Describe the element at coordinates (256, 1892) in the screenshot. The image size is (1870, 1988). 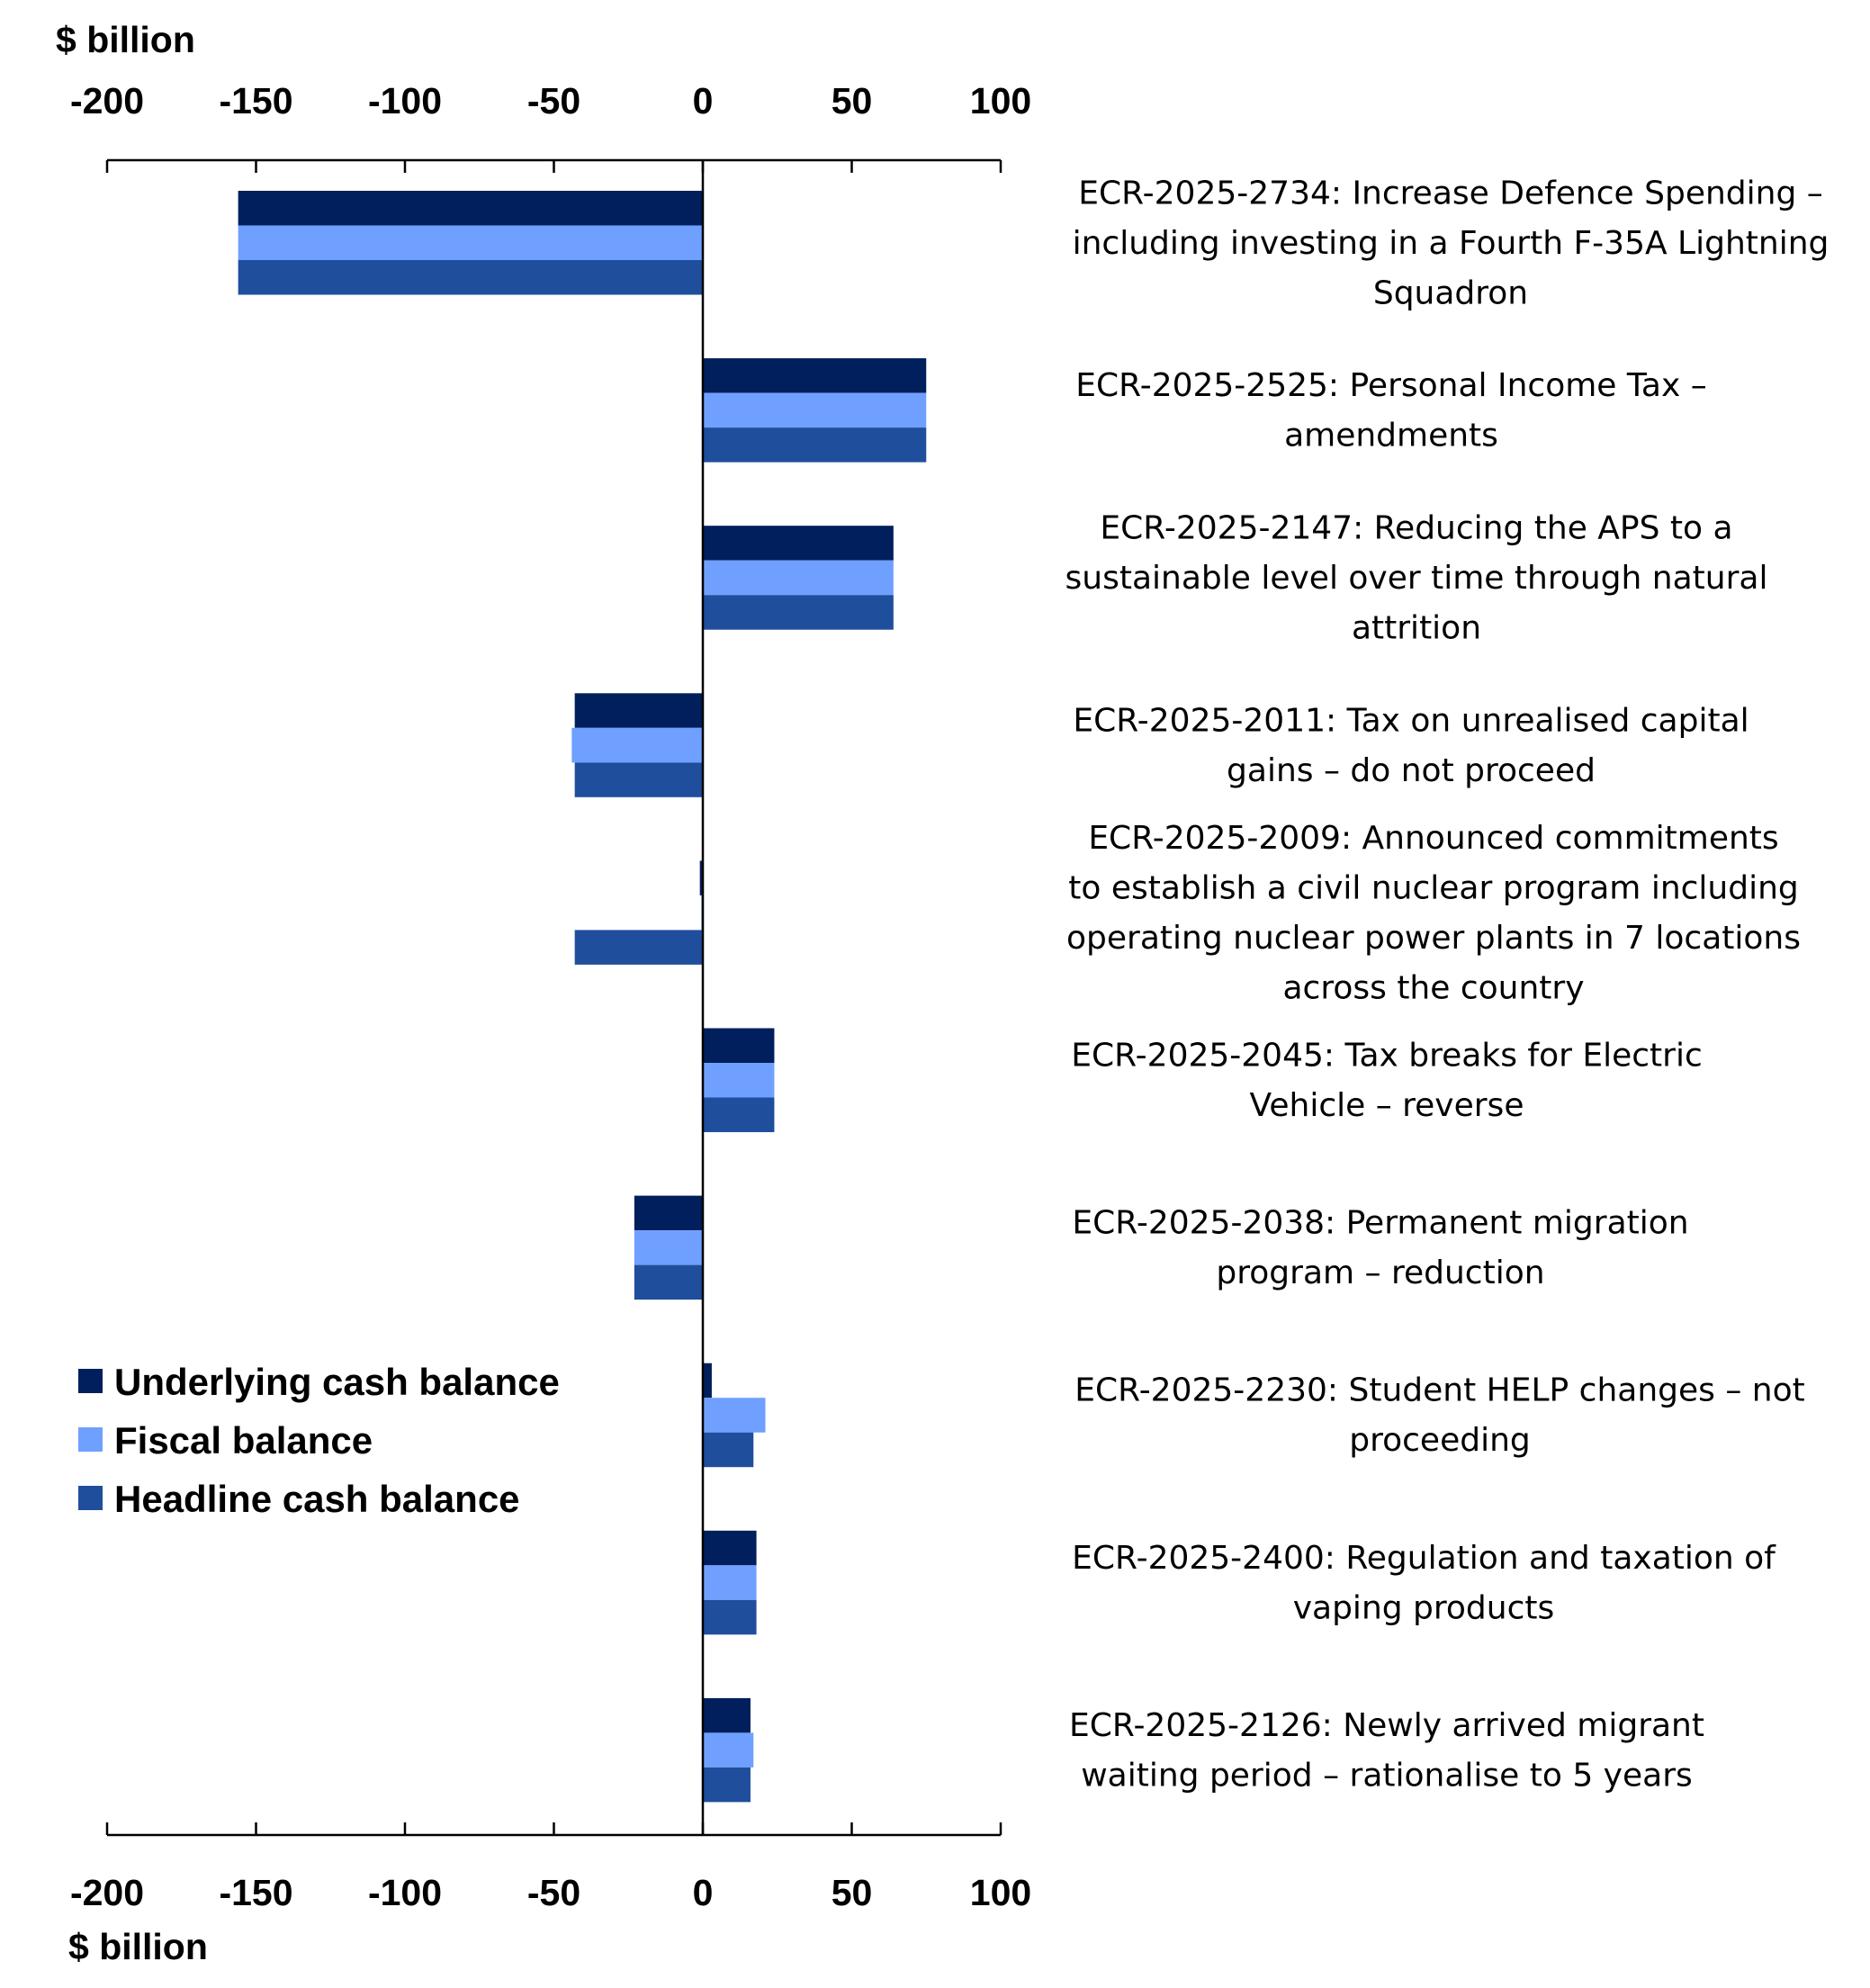
I see `x-tick-label-bottom: -150` at that location.